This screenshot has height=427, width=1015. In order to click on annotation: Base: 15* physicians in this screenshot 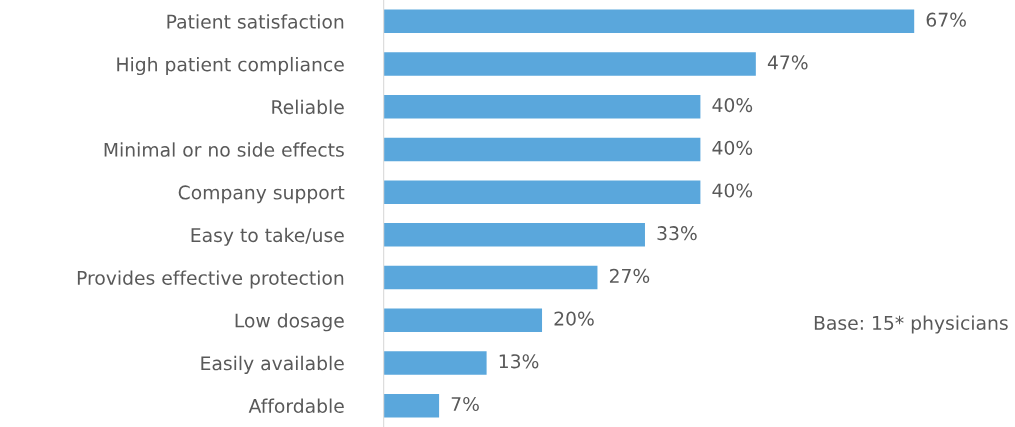, I will do `click(911, 324)`.